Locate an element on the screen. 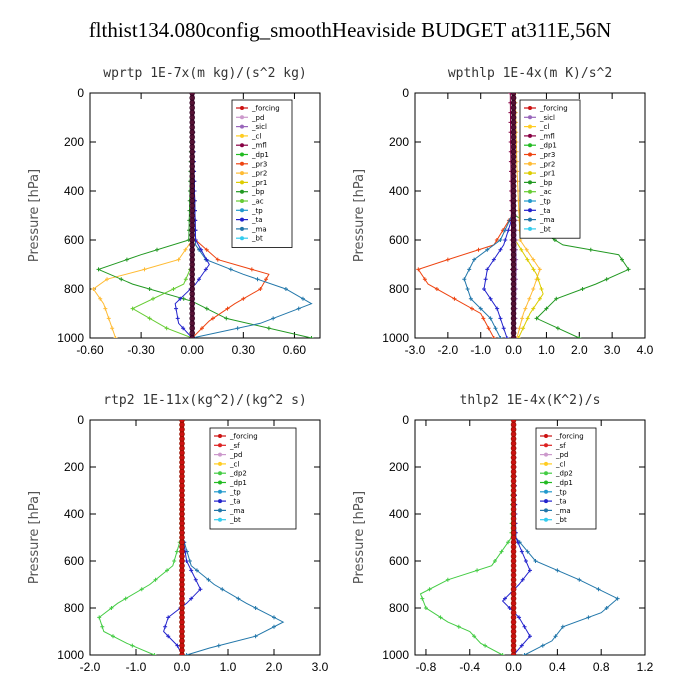  legend-label: _mfl is located at coordinates (547, 136).